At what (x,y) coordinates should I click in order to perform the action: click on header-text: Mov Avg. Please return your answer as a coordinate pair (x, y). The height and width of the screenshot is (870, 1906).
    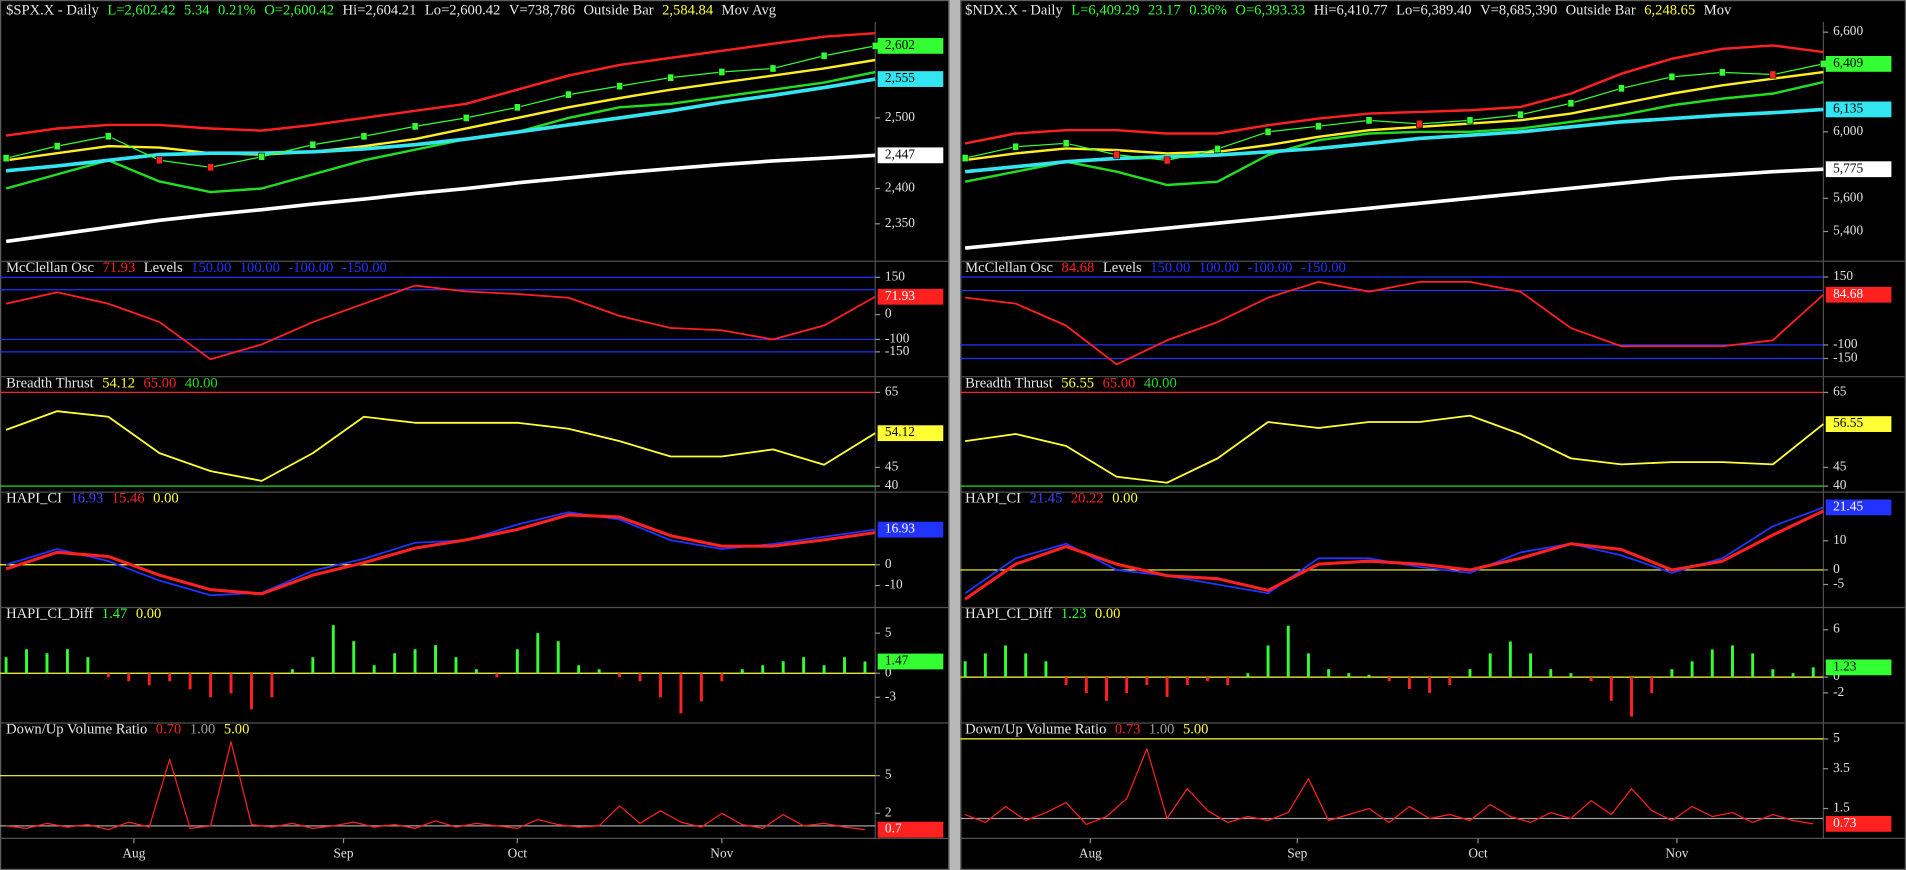
    Looking at the image, I should click on (749, 10).